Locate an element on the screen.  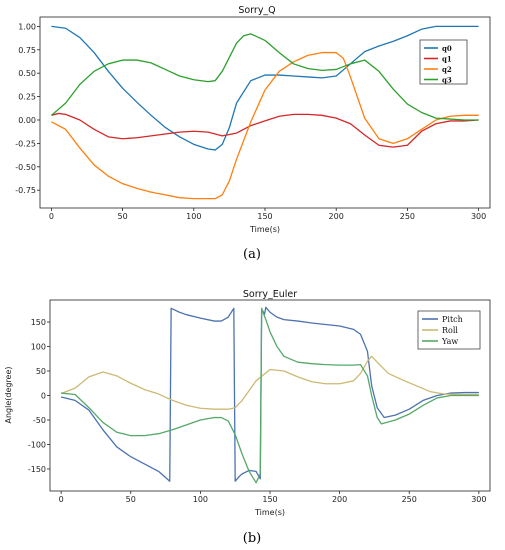
y-tick-label: -0.50 is located at coordinates (25, 167).